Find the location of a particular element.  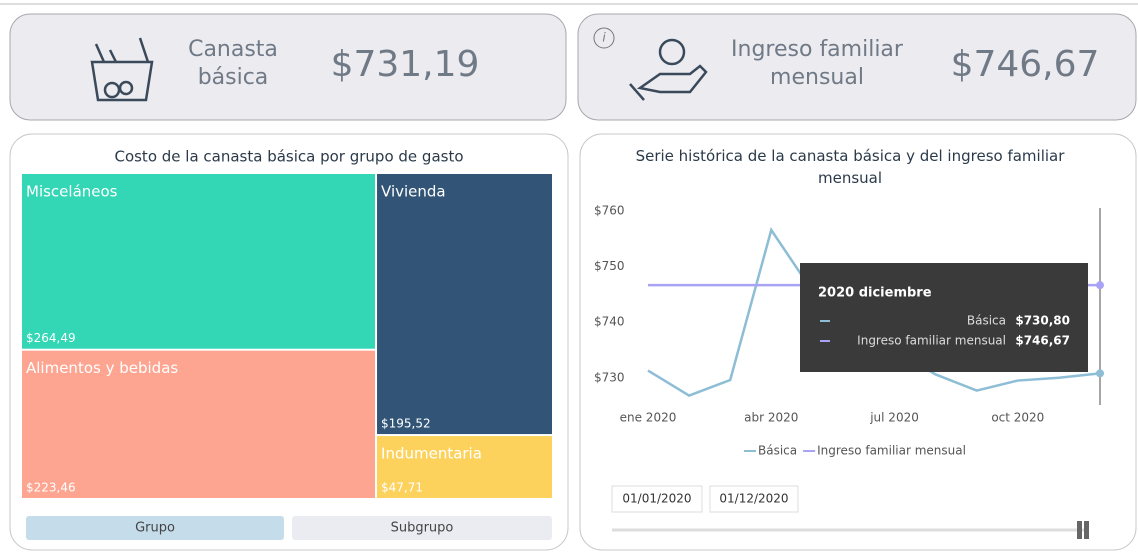

tooltip-name: Básica is located at coordinates (986, 321).